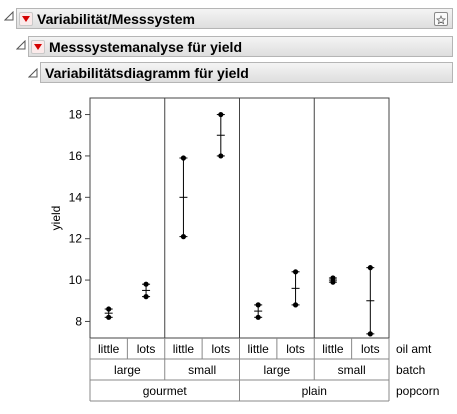 This screenshot has height=414, width=457. Describe the element at coordinates (234, 18) in the screenshot. I see `report-header: Variabilität/Messsystem` at that location.